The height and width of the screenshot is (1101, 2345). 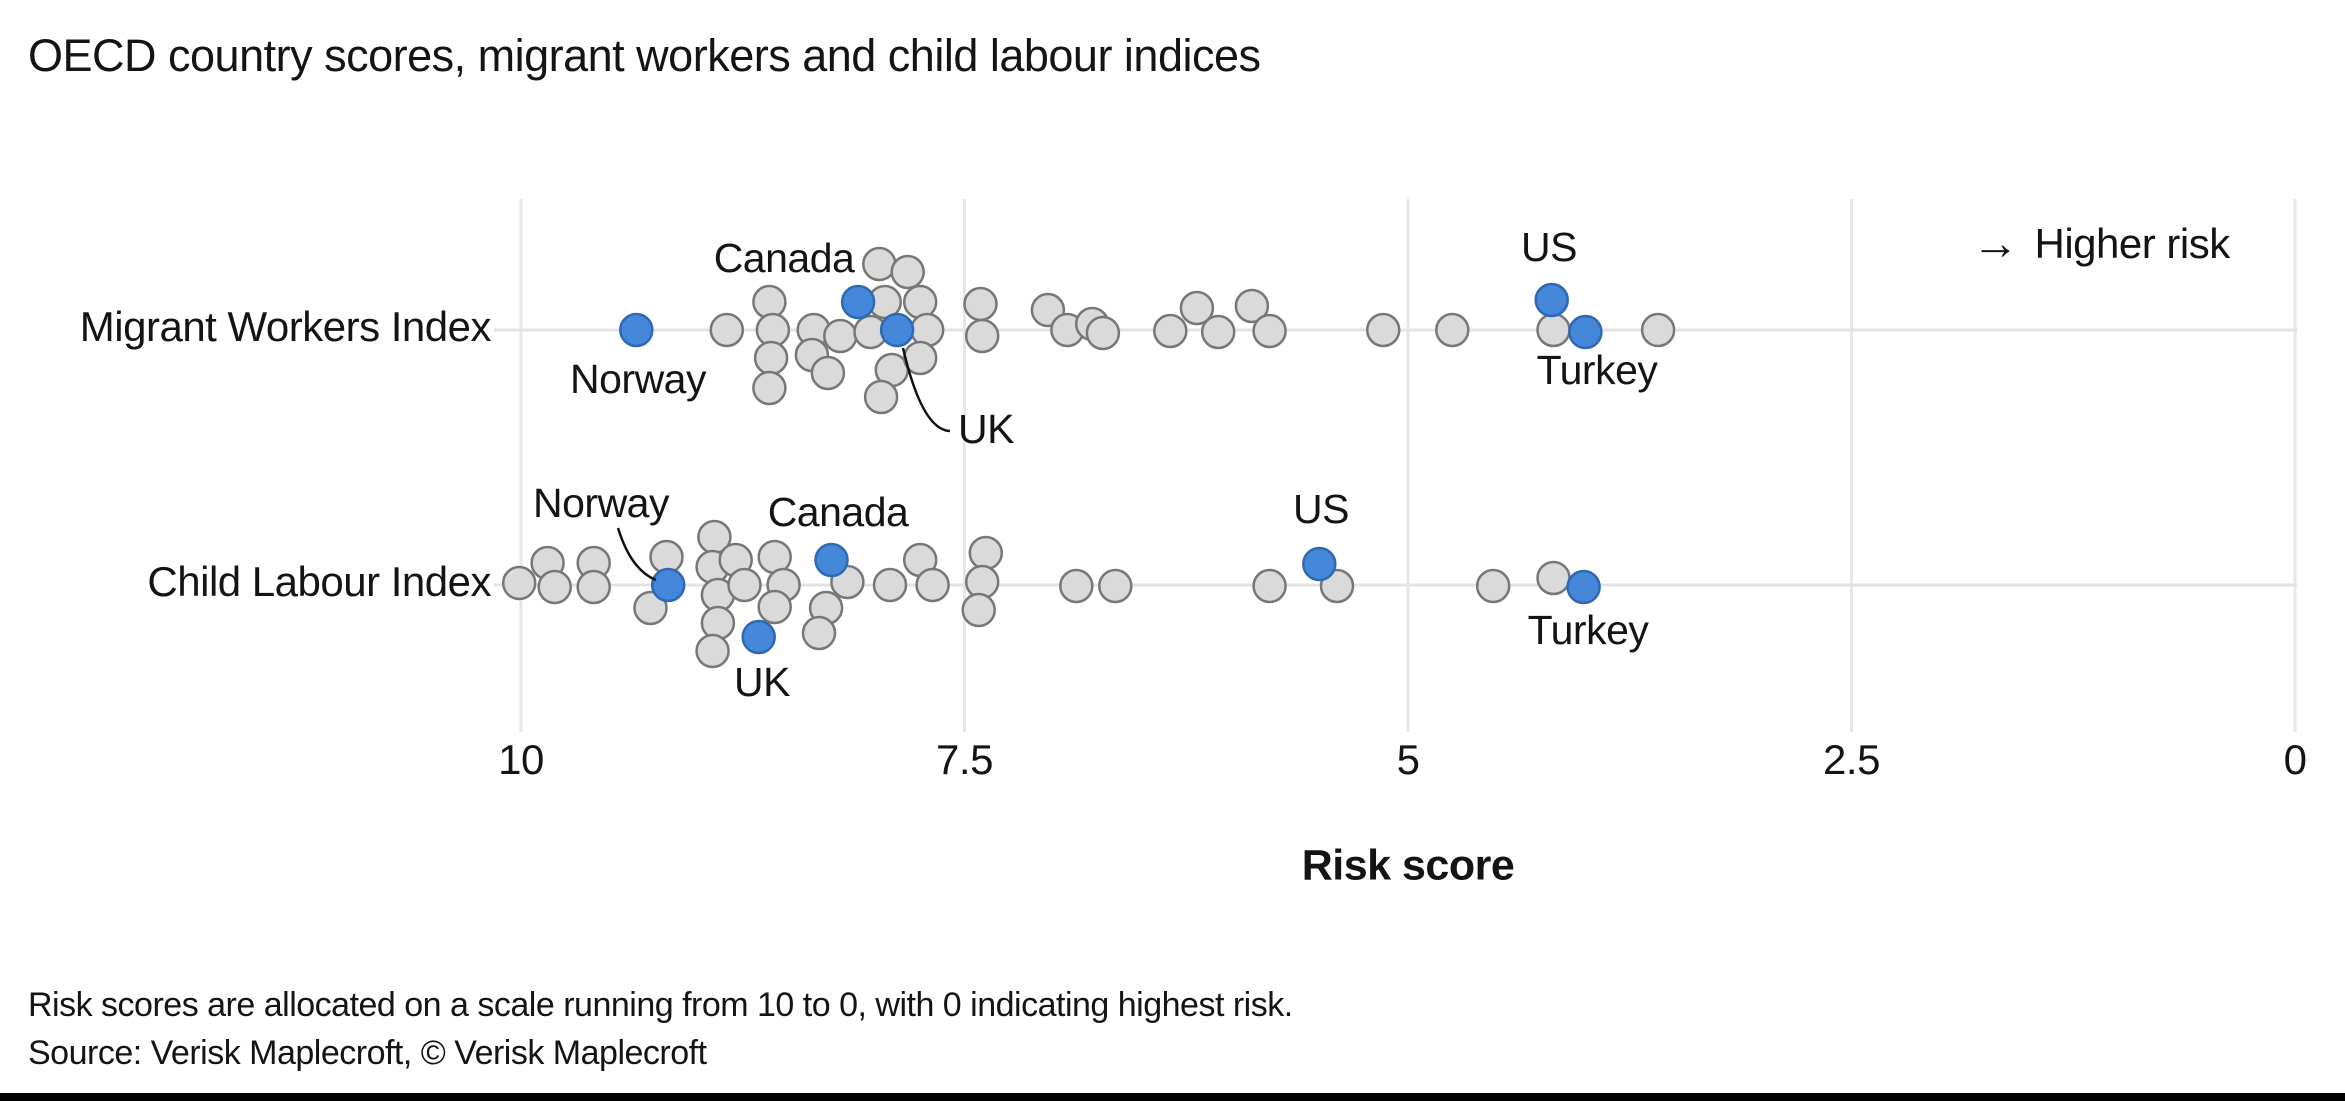 What do you see at coordinates (1851, 759) in the screenshot?
I see `x-tick-label: 2.5` at bounding box center [1851, 759].